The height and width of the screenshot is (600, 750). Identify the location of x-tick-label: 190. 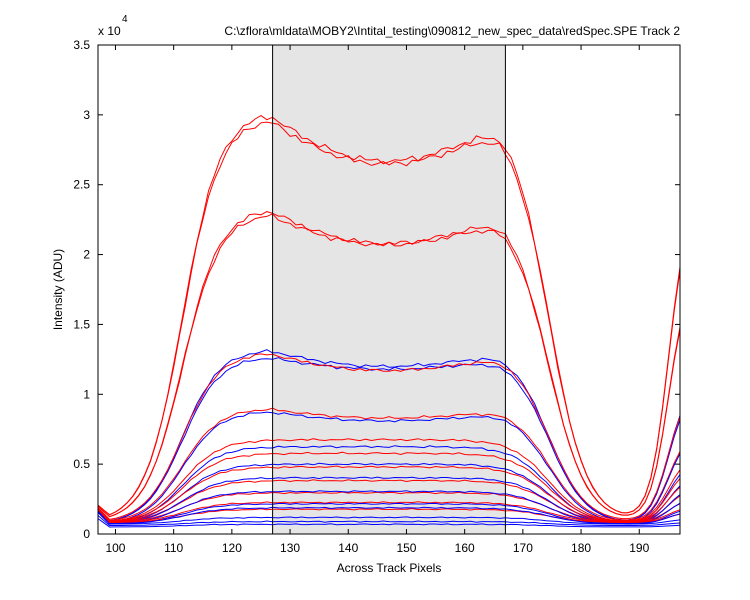
(639, 548).